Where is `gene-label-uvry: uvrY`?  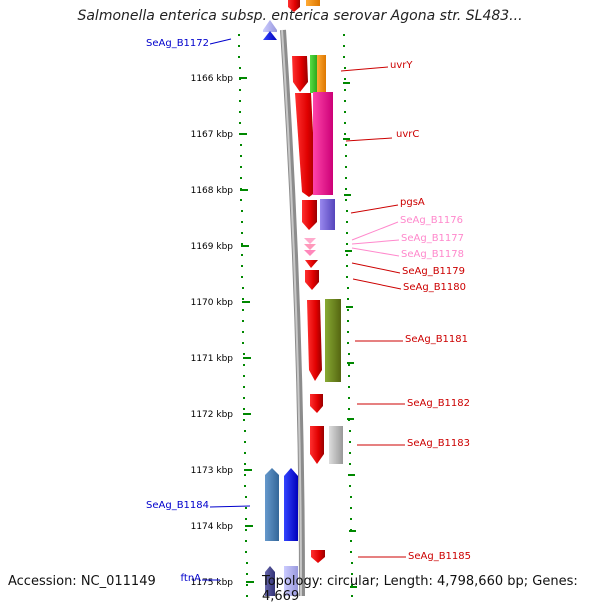
gene-label-uvry: uvrY is located at coordinates (401, 65).